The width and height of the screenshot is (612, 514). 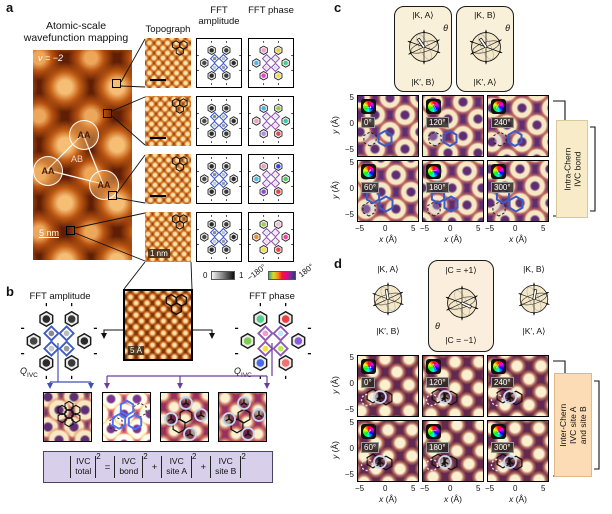 I want to click on angle-badge: 120°, so click(x=437, y=122).